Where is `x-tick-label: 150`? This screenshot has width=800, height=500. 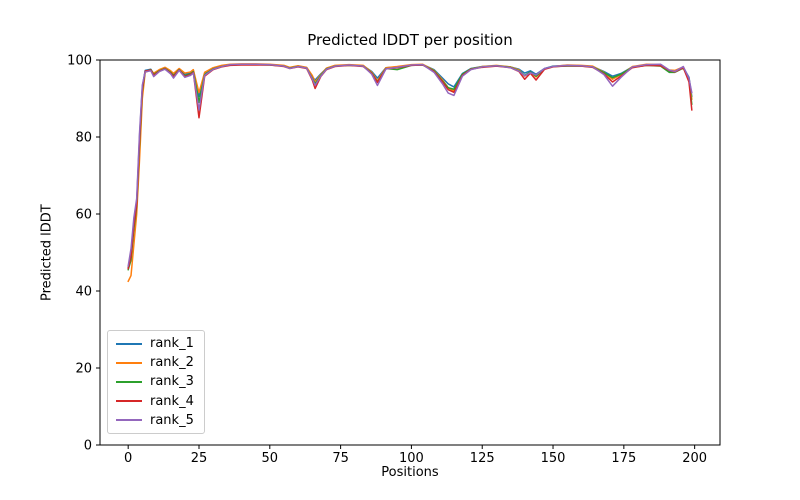
x-tick-label: 150 is located at coordinates (553, 458).